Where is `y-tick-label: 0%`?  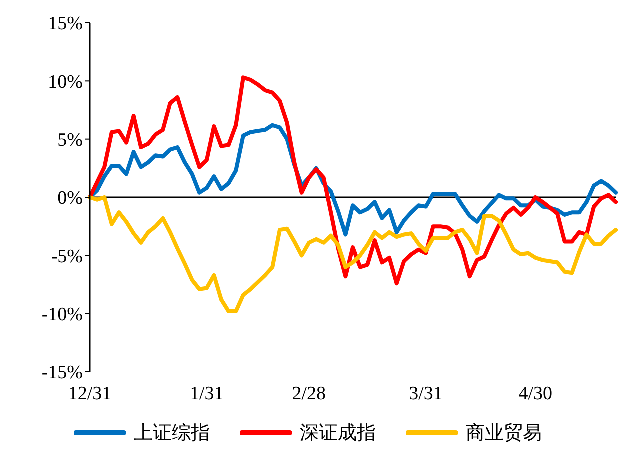 y-tick-label: 0% is located at coordinates (71, 199).